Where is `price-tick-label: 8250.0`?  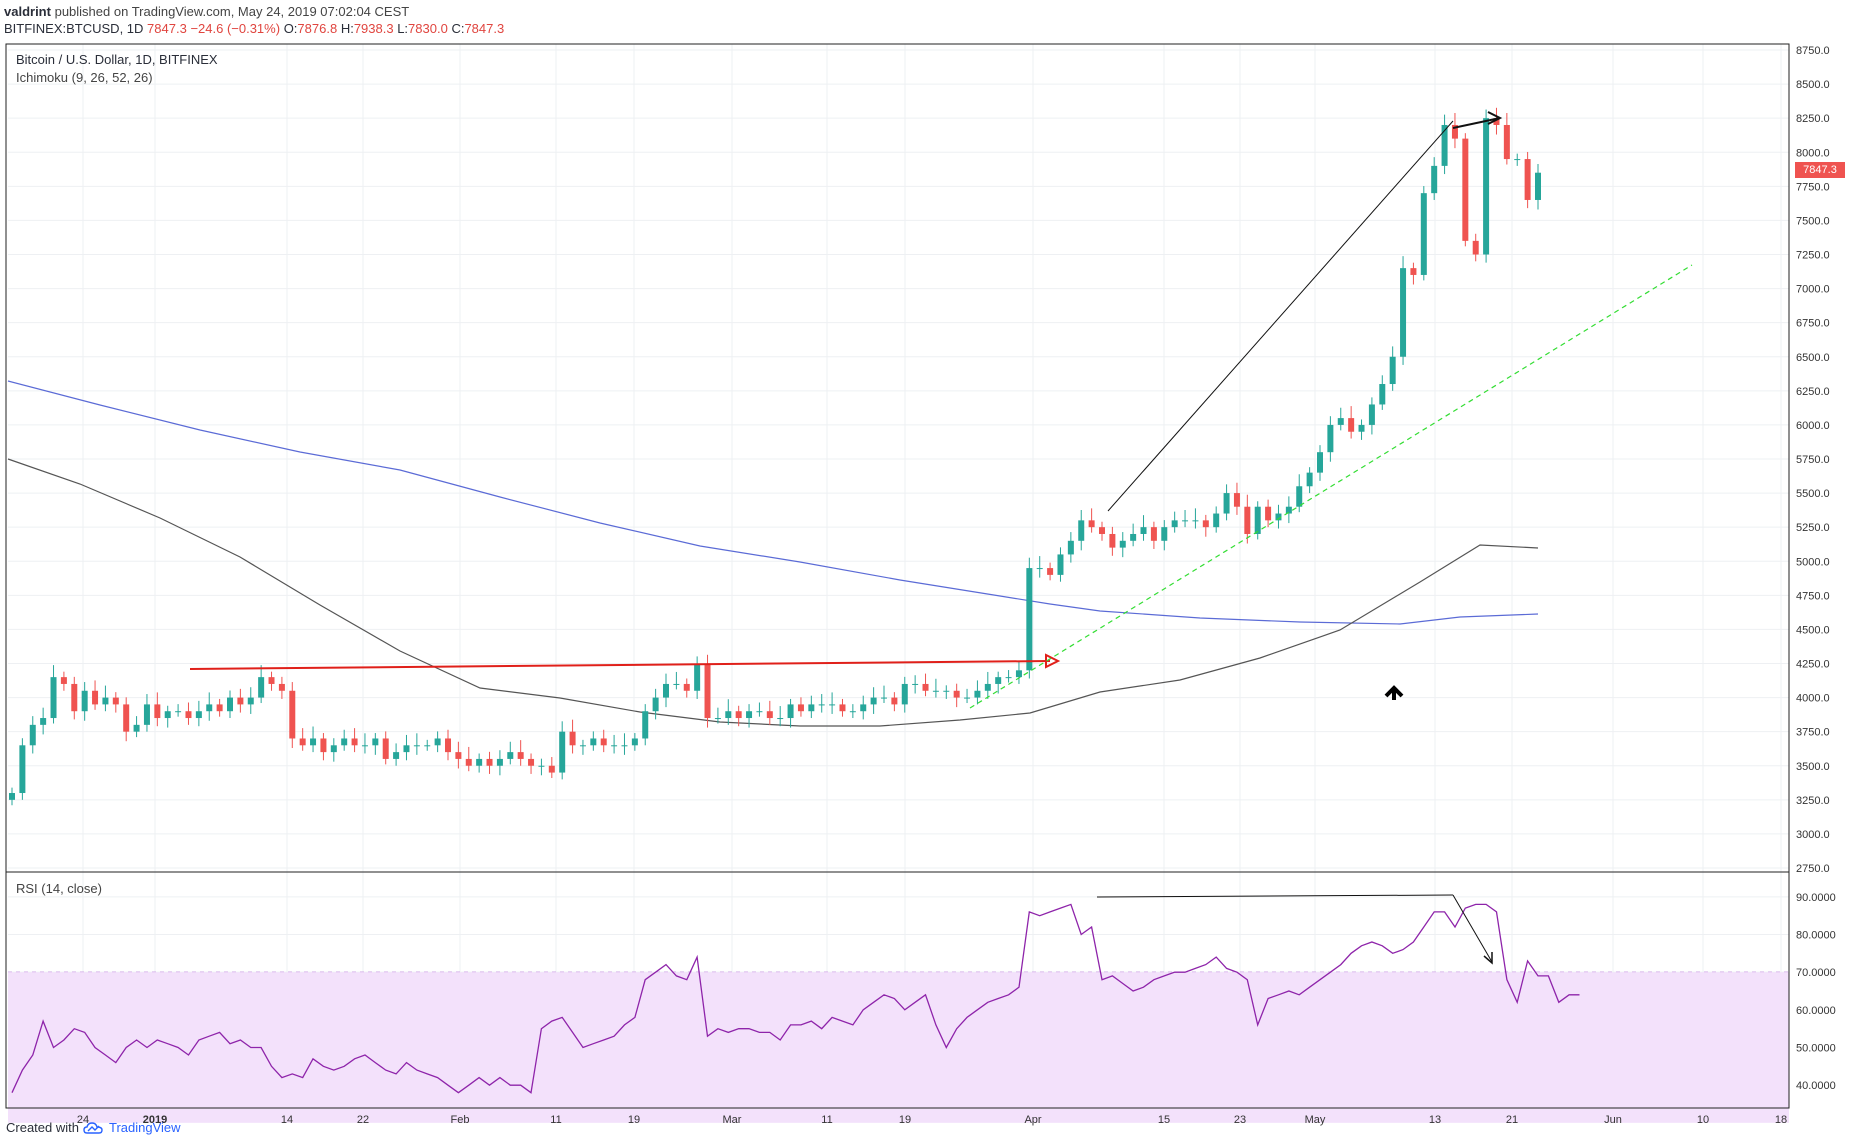 price-tick-label: 8250.0 is located at coordinates (1813, 119).